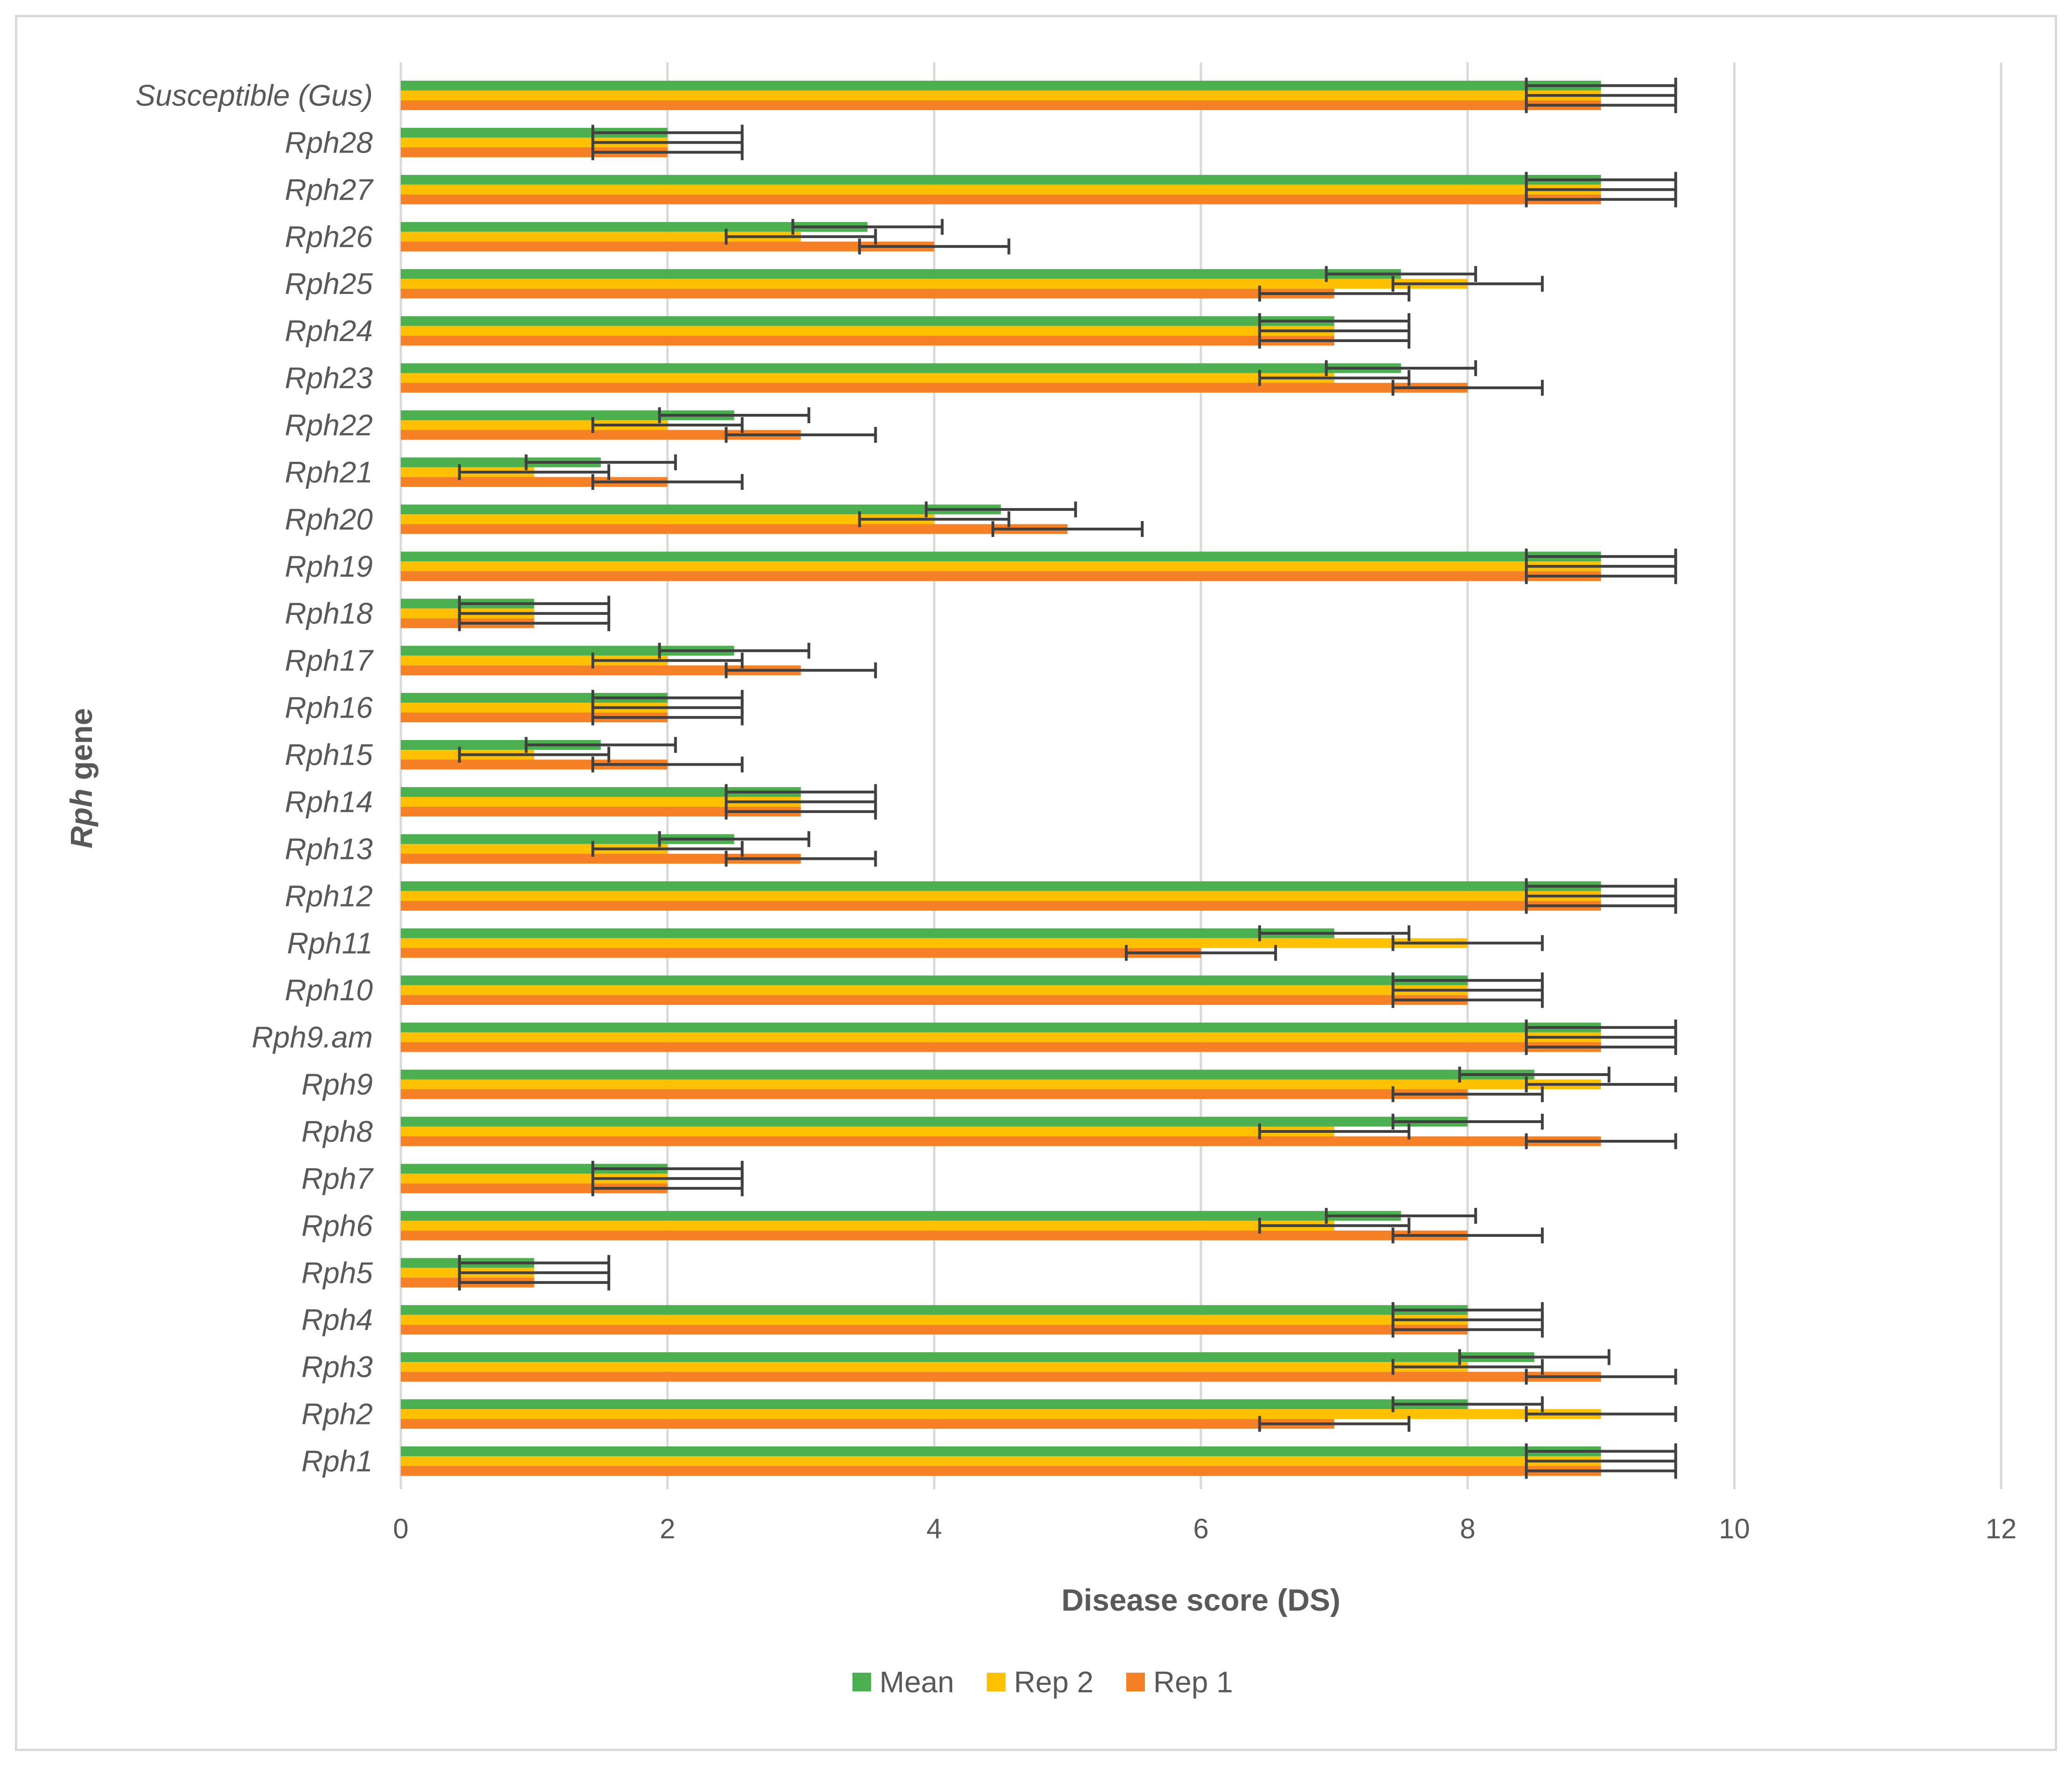 The width and height of the screenshot is (2072, 1766). What do you see at coordinates (329, 566) in the screenshot?
I see `category-label: Rph19` at bounding box center [329, 566].